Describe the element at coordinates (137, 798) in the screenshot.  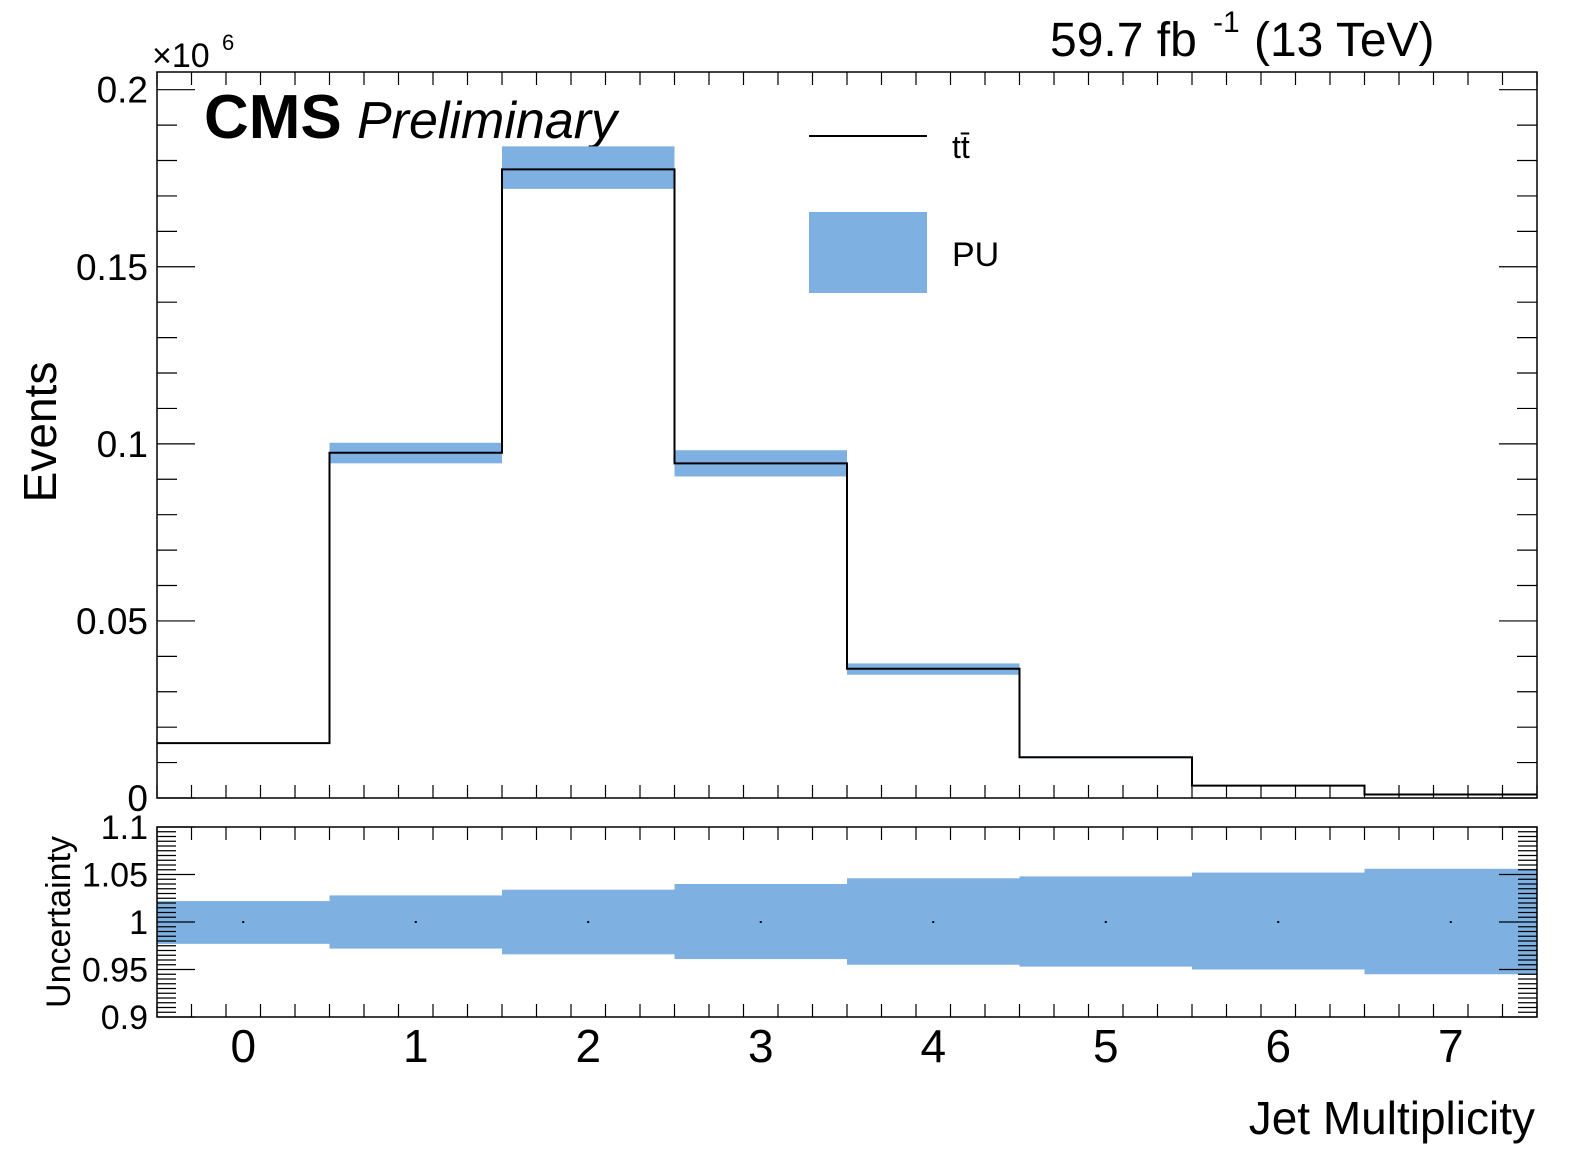
I see `y-tick-label: 0` at that location.